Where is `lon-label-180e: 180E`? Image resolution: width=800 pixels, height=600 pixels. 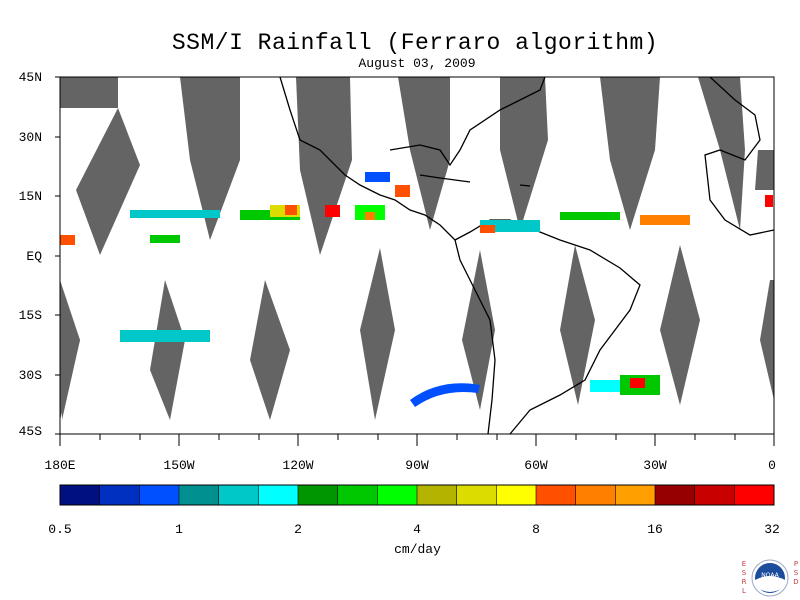
lon-label-180e: 180E is located at coordinates (60, 465).